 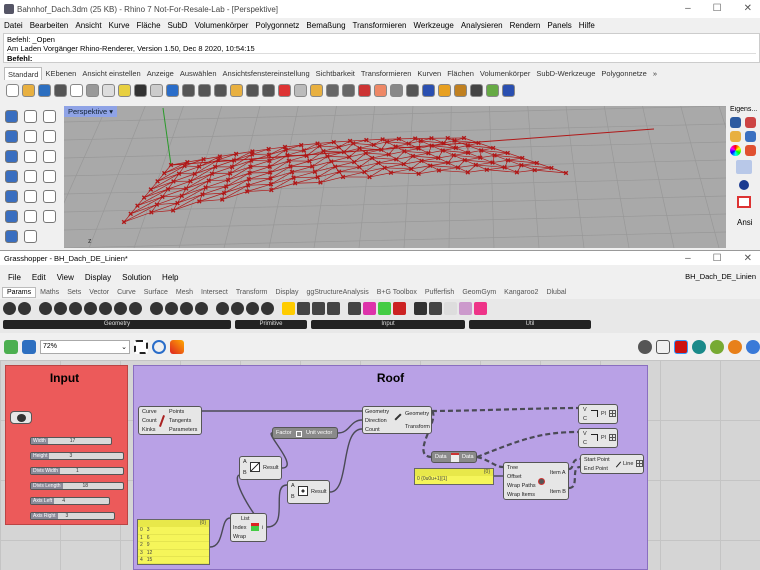 What do you see at coordinates (747, 8) in the screenshot?
I see `close-button: ✕` at bounding box center [747, 8].